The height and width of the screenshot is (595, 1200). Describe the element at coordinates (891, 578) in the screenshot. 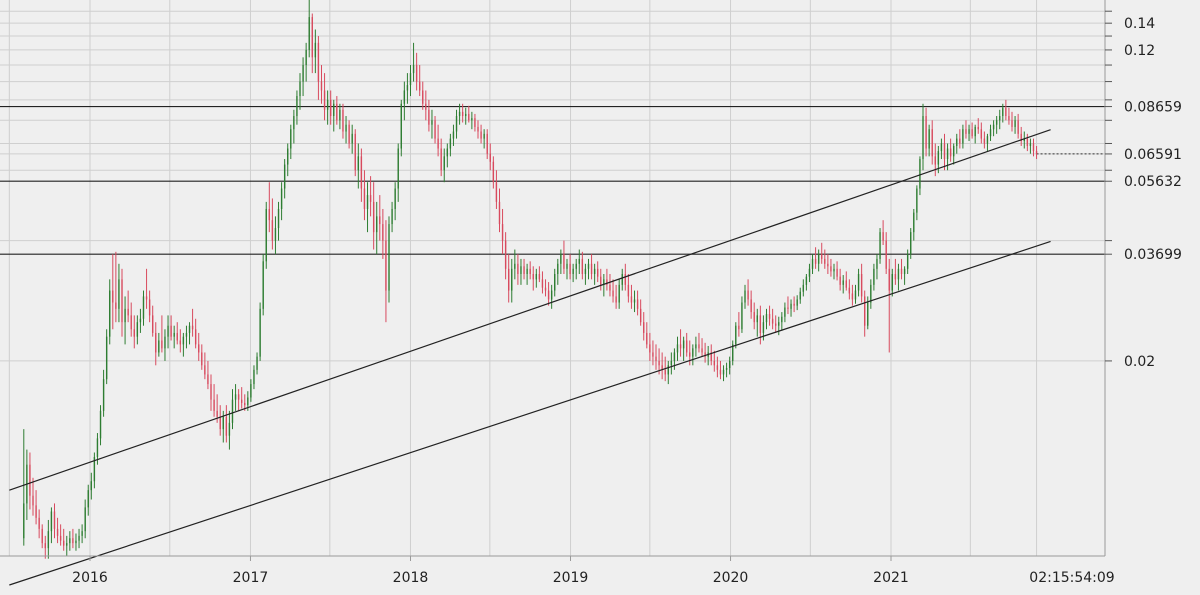

I see `x-tick-label: 2021` at that location.